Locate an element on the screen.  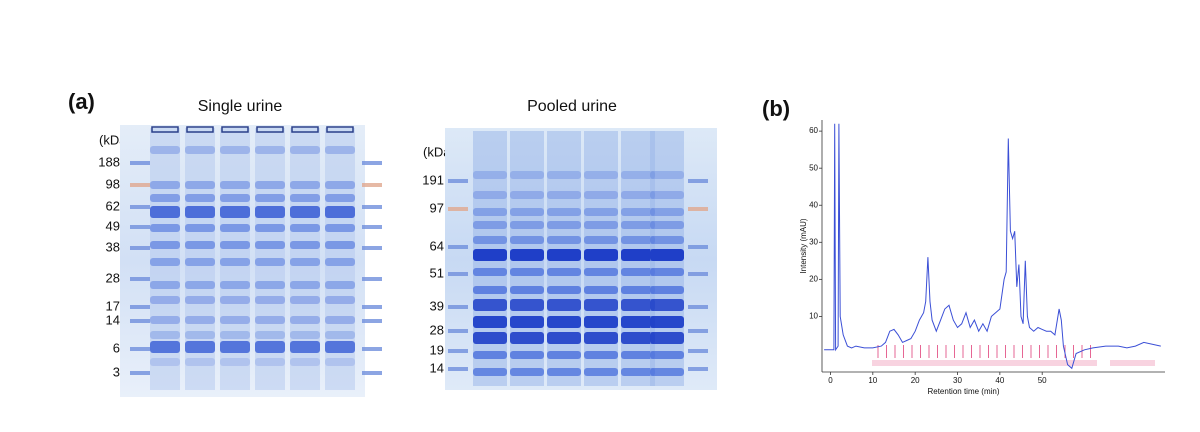
marker-label: 38 is located at coordinates (113, 246).